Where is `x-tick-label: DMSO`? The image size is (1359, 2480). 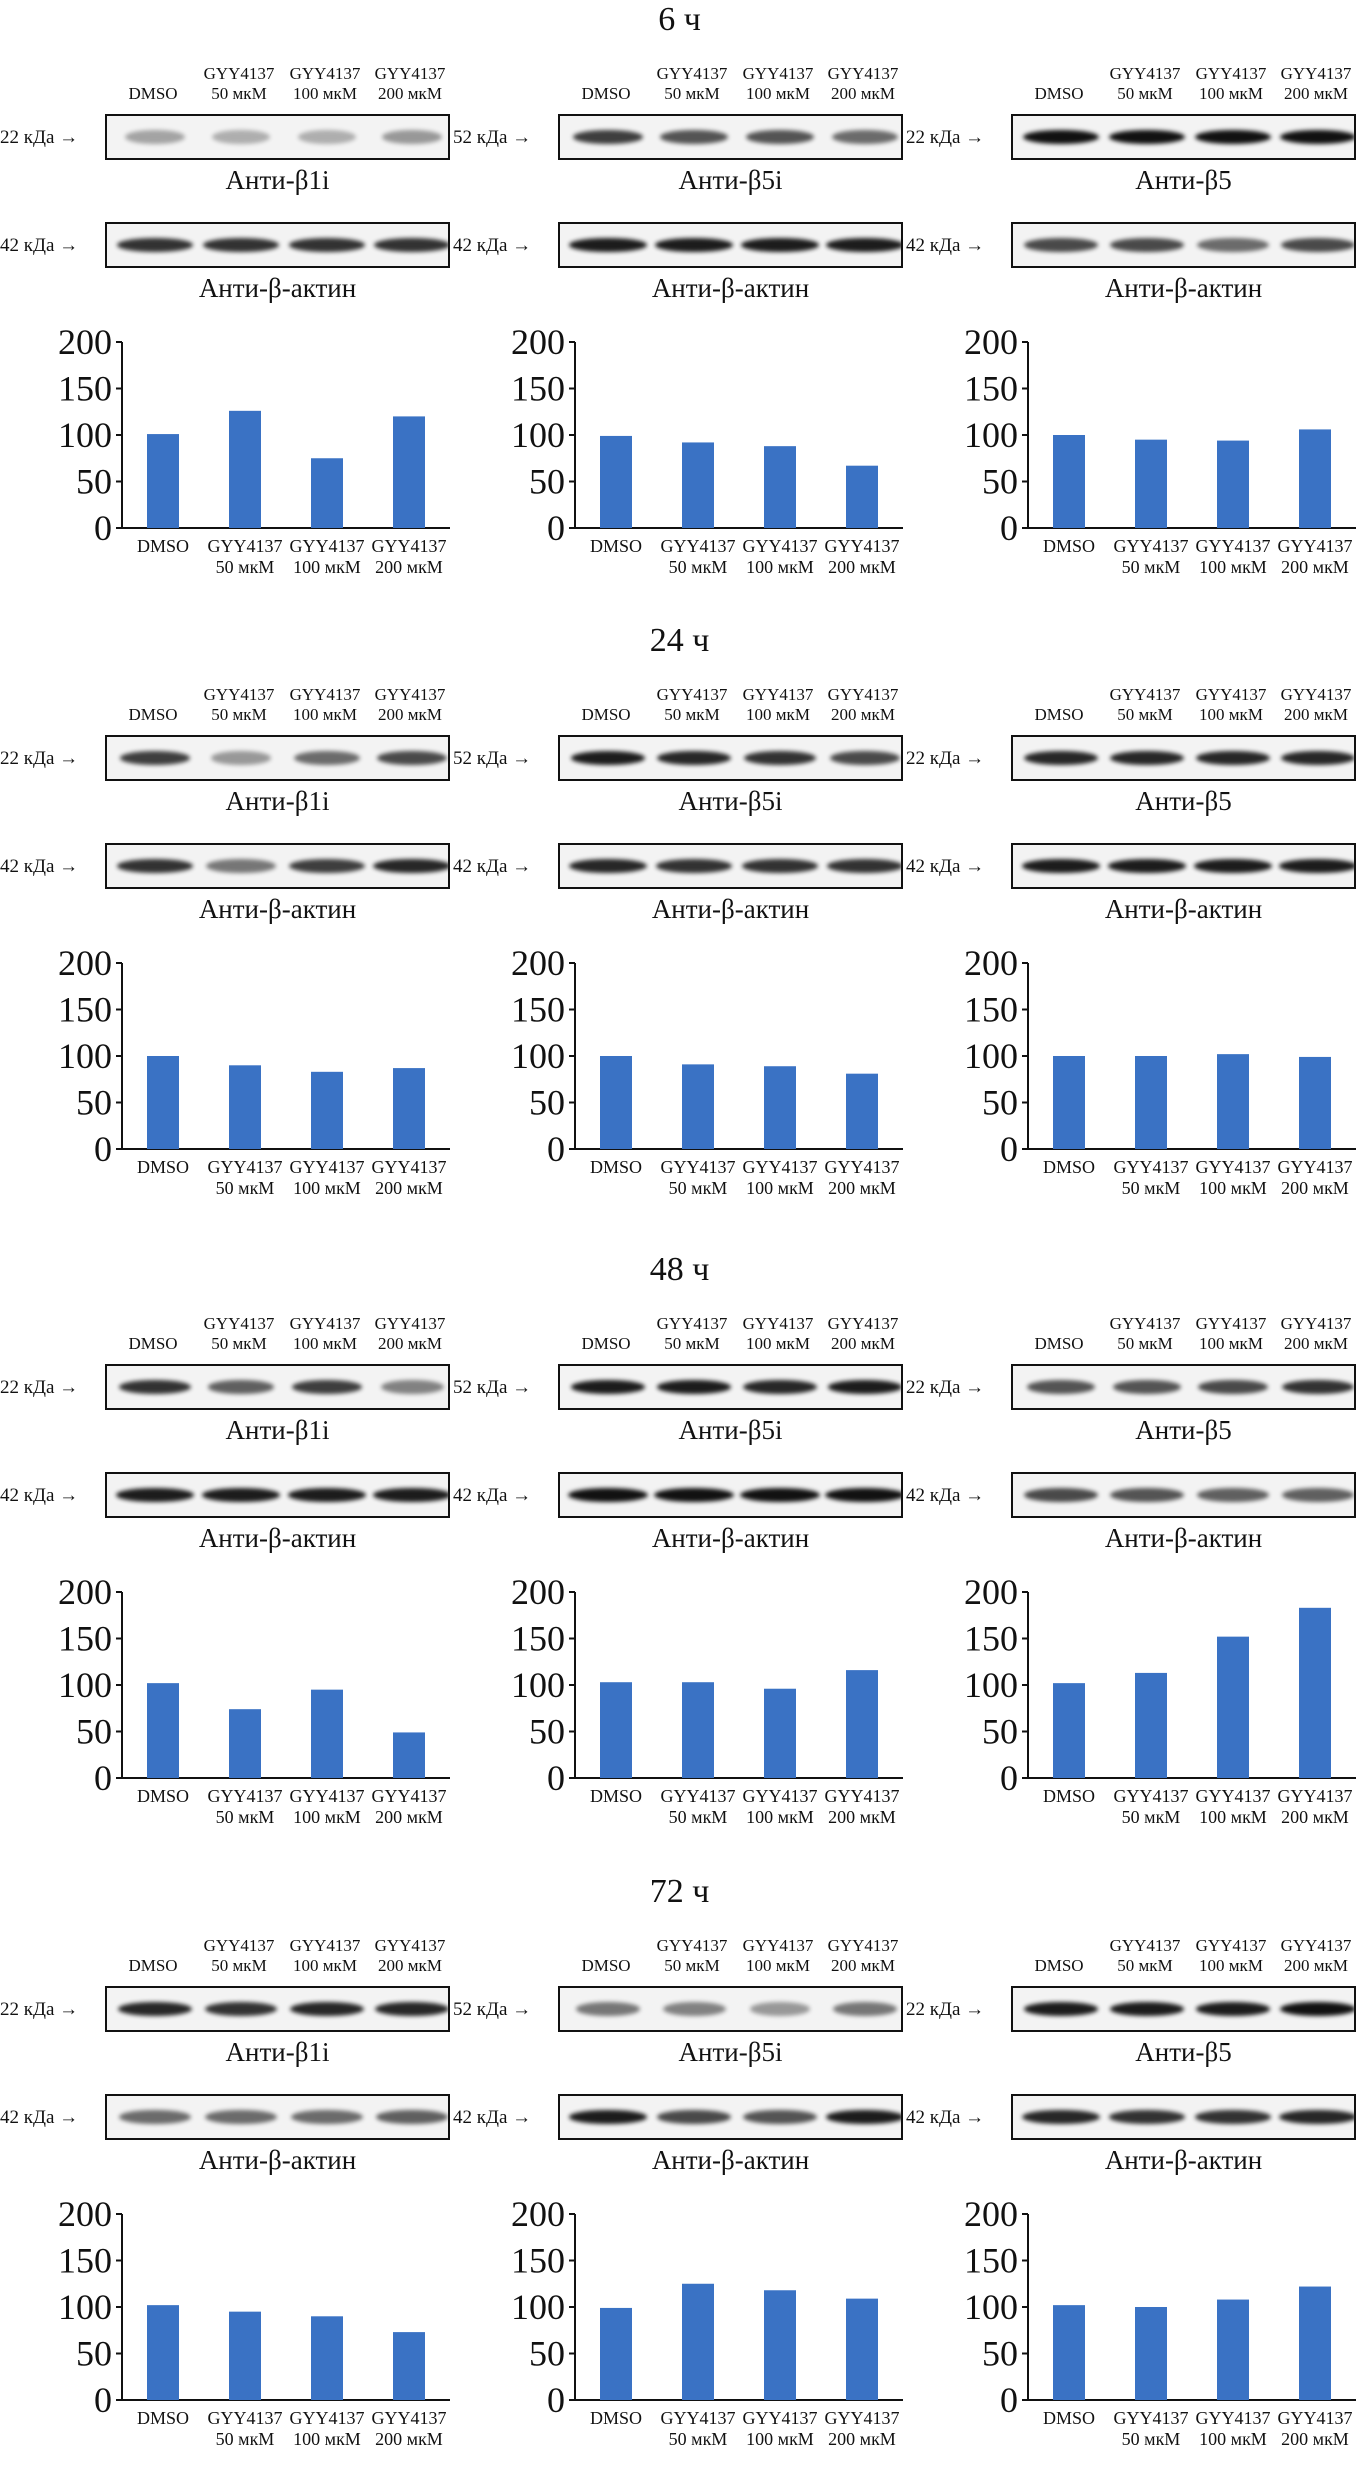 x-tick-label: DMSO is located at coordinates (1069, 1167).